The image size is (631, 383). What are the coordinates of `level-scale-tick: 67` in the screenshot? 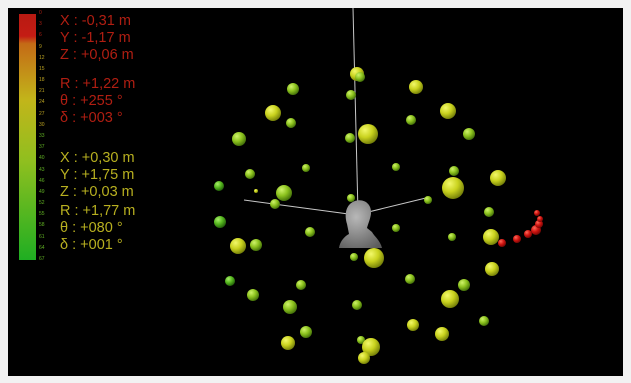 It's located at (42, 259).